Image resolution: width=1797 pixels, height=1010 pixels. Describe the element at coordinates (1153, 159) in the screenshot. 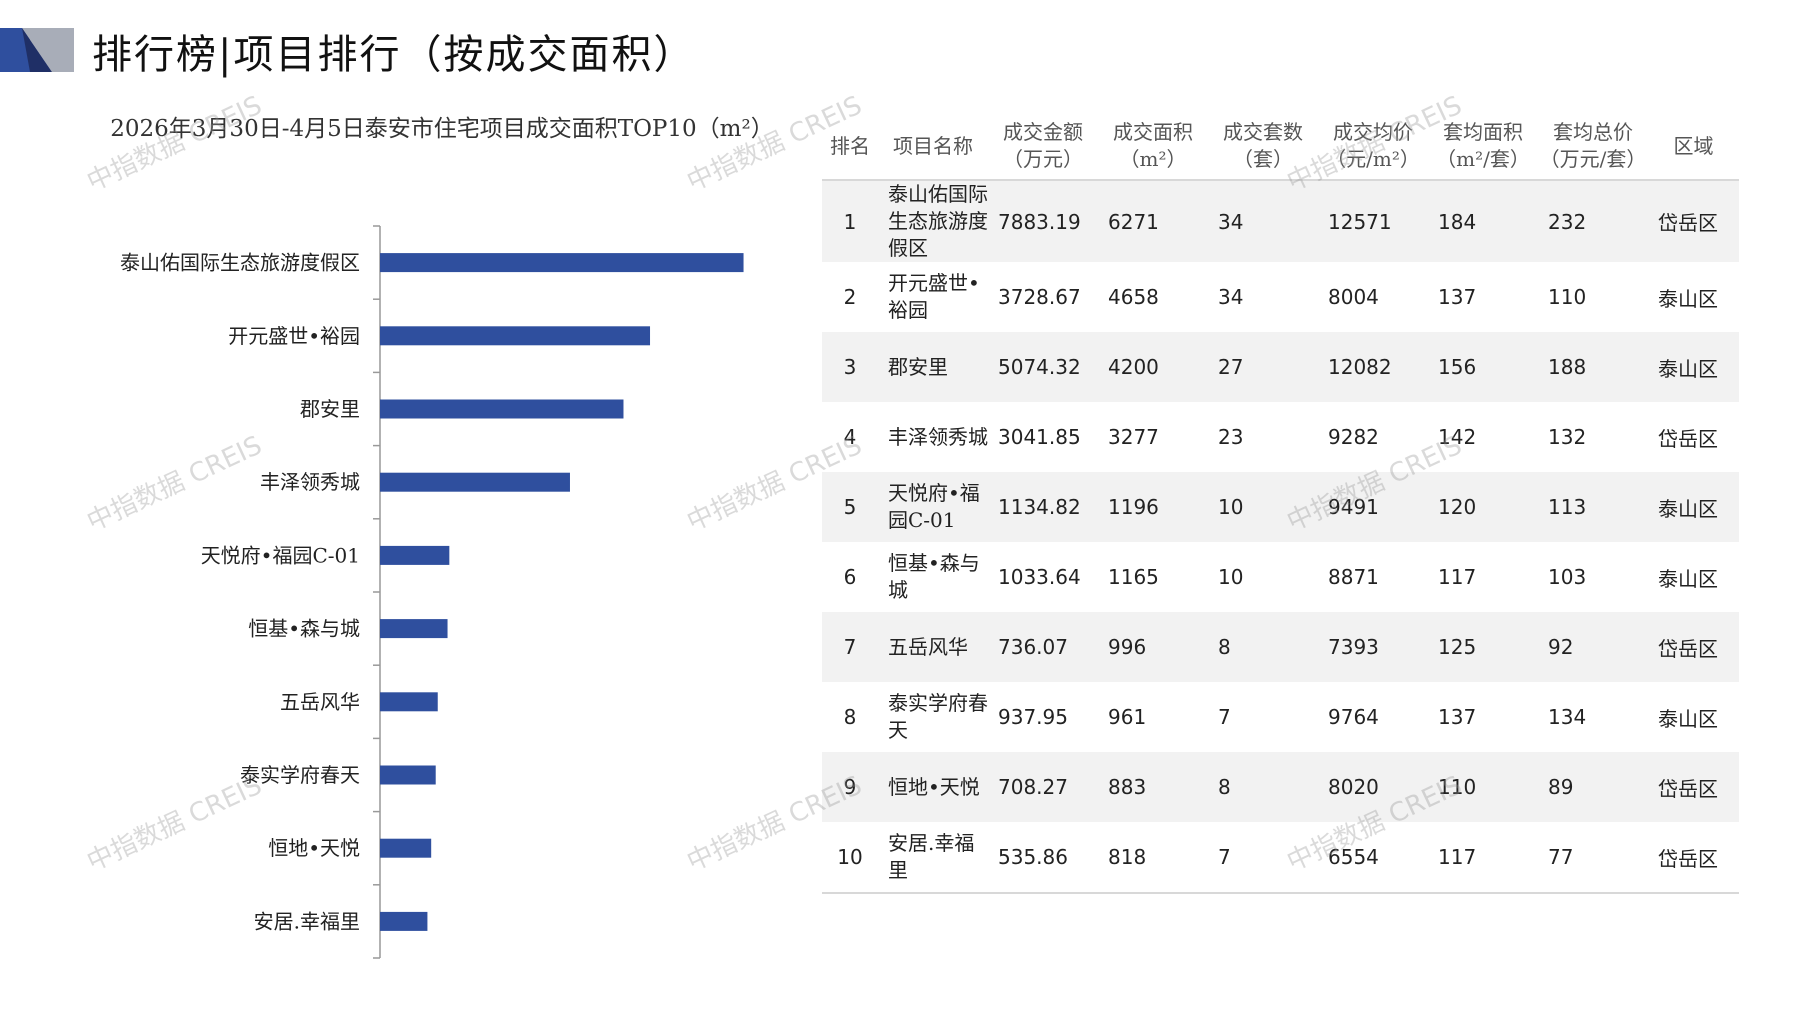

I see `header-unit: （m²）` at that location.